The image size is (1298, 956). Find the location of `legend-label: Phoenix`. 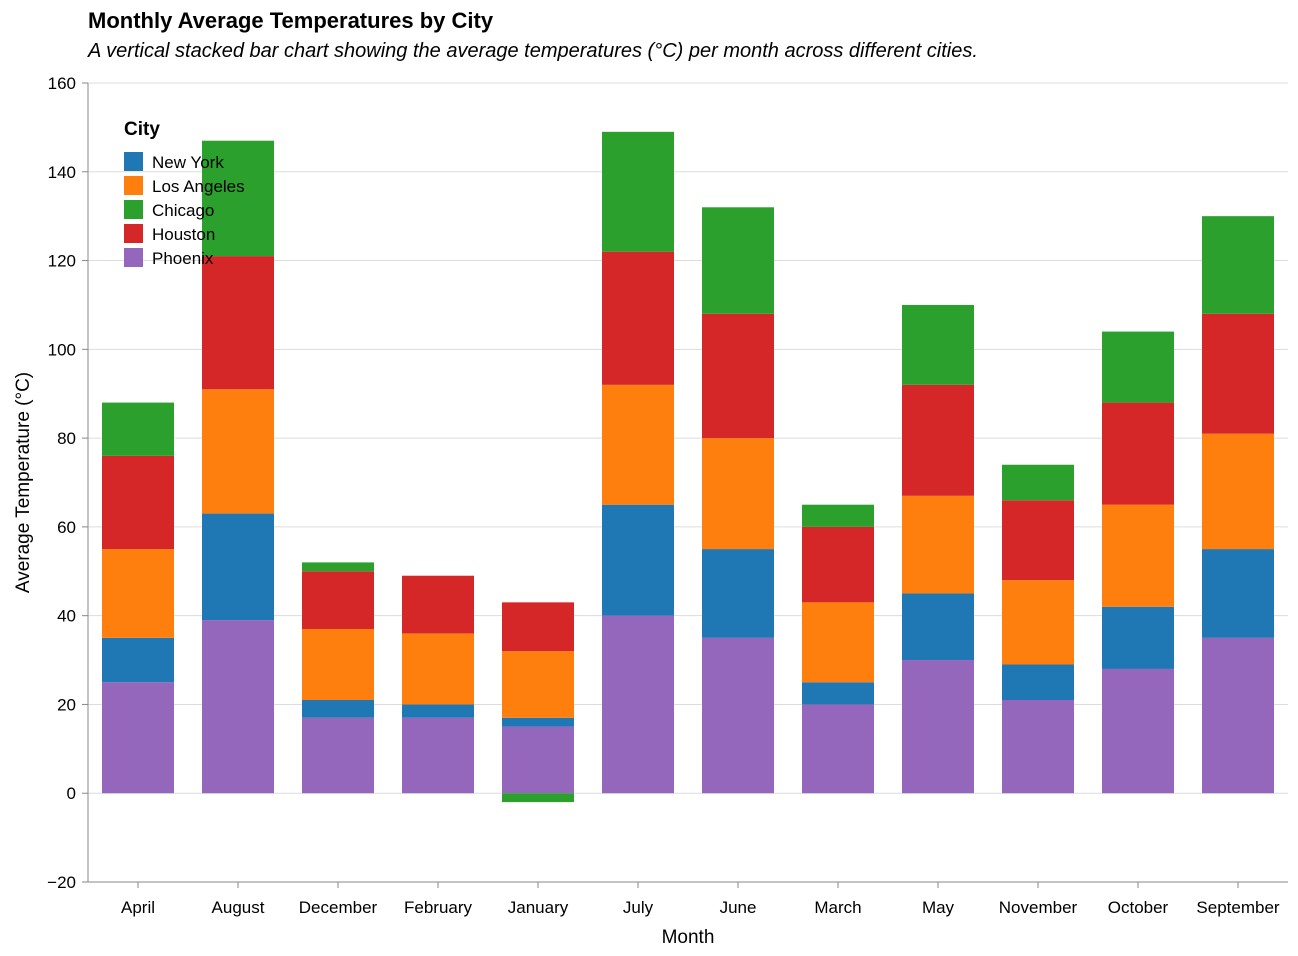

legend-label: Phoenix is located at coordinates (183, 258).